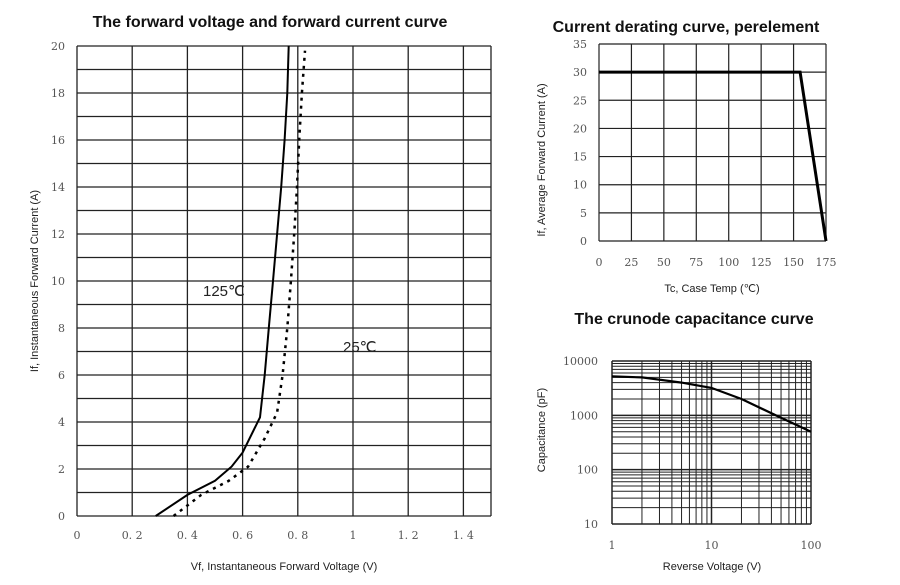 The image size is (900, 585). What do you see at coordinates (353, 535) in the screenshot?
I see `chart1-xtick-label: 1` at bounding box center [353, 535].